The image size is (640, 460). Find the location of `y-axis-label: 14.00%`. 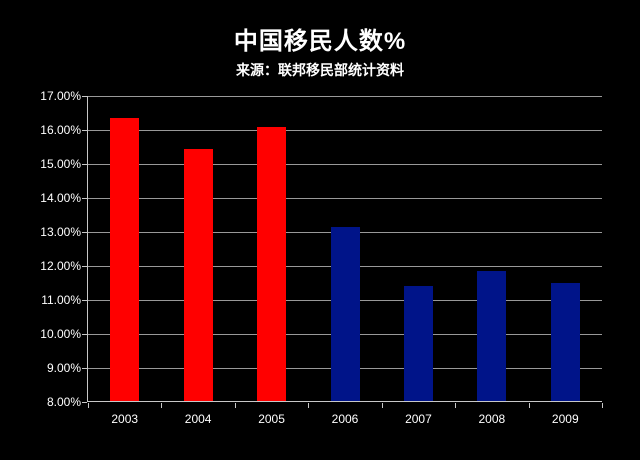

y-axis-label: 14.00% is located at coordinates (60, 198).